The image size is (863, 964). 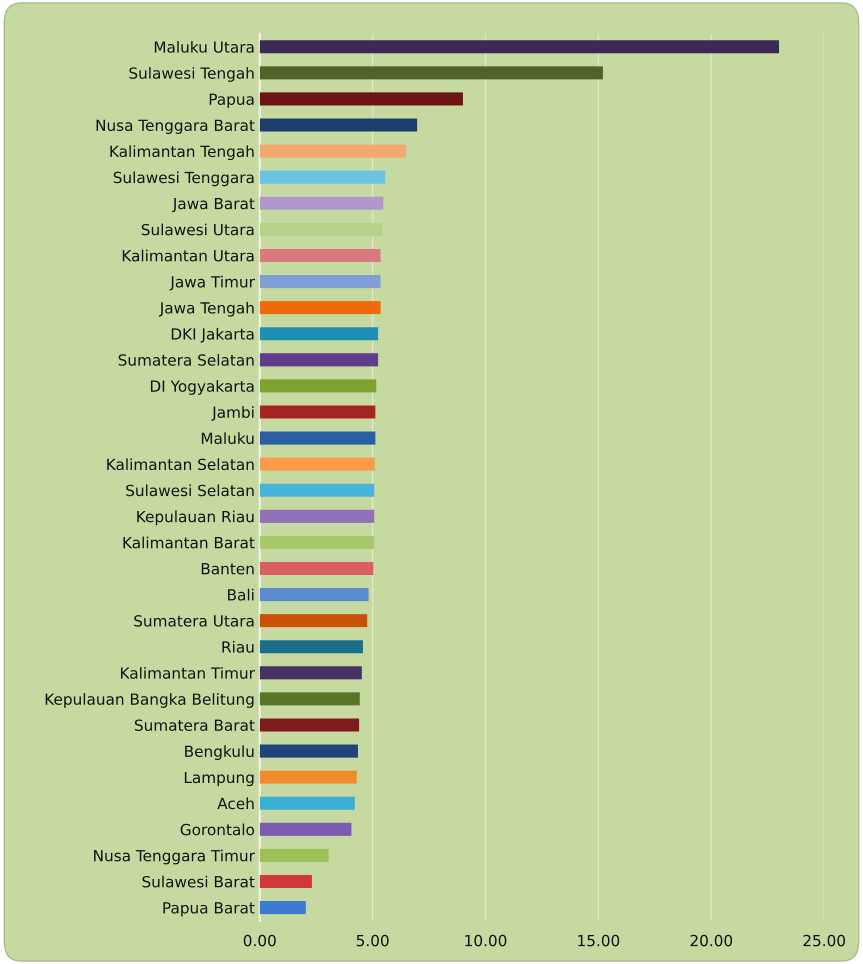 What do you see at coordinates (194, 621) in the screenshot?
I see `y-tick-label: Sumatera Utara` at bounding box center [194, 621].